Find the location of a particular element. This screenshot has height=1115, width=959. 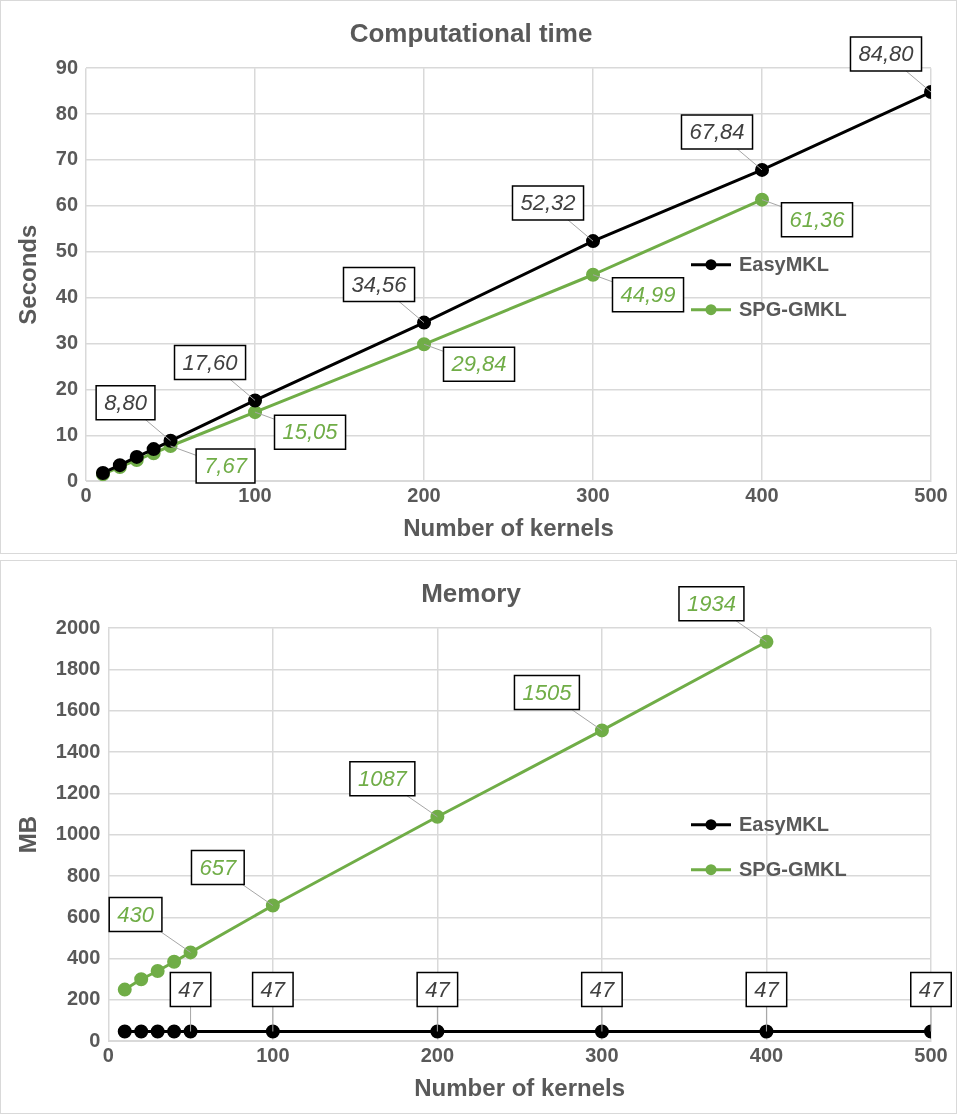

data-label: 52,32 is located at coordinates (548, 203).